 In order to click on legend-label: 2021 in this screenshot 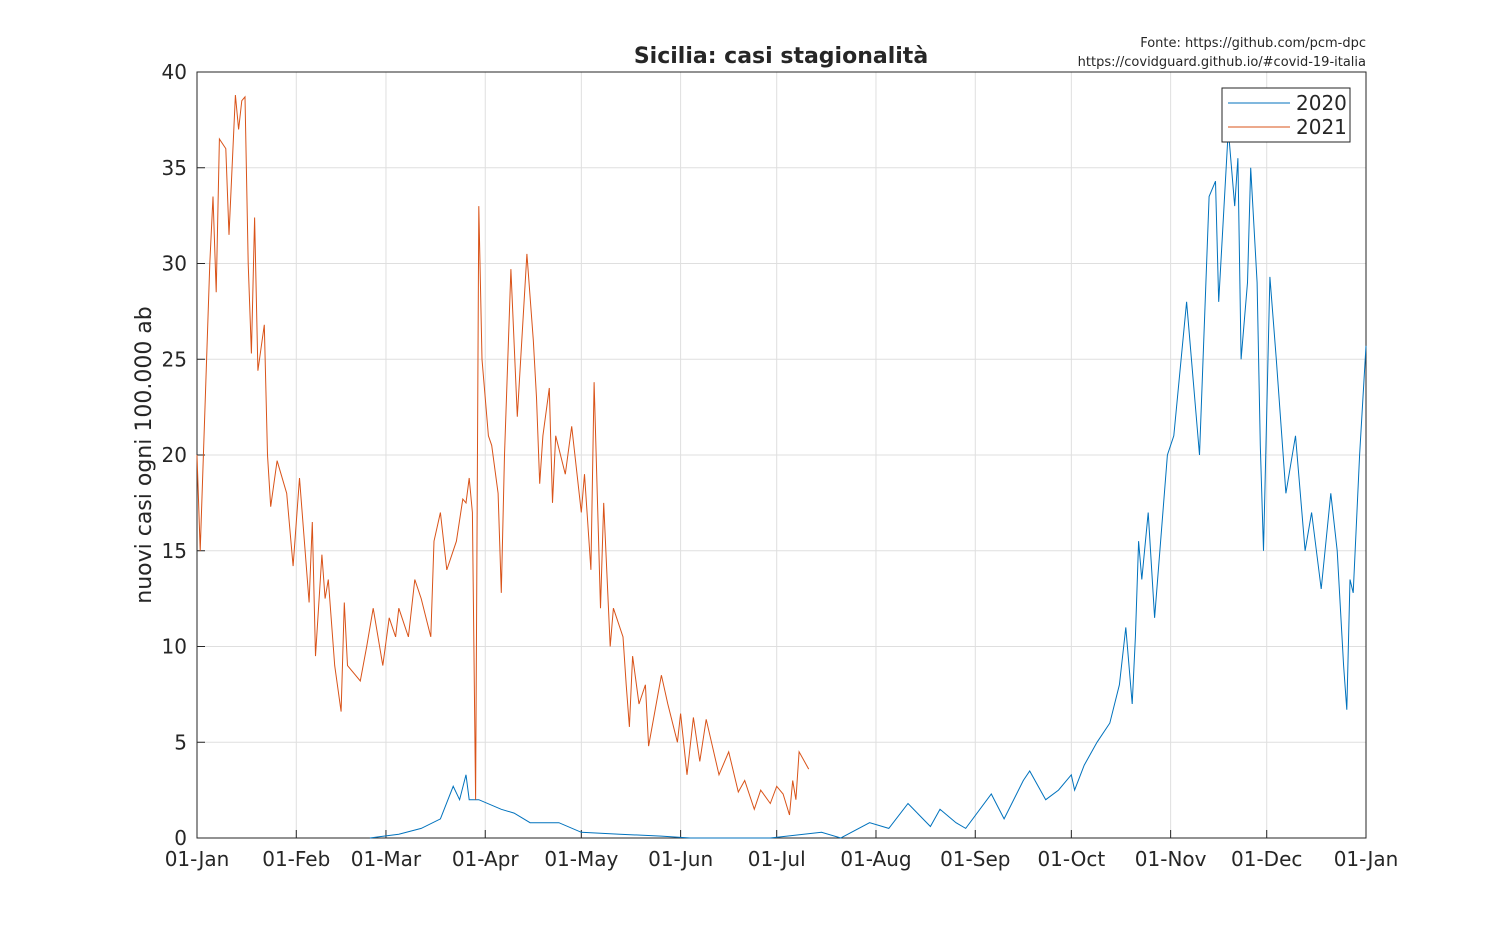, I will do `click(1321, 127)`.